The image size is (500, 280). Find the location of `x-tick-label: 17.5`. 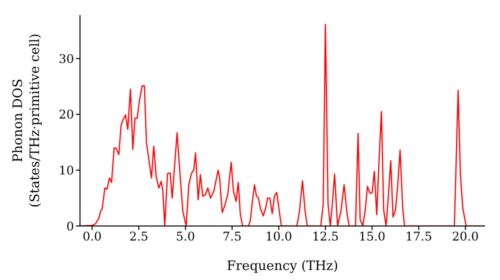

x-tick-label: 17.5 is located at coordinates (418, 237).